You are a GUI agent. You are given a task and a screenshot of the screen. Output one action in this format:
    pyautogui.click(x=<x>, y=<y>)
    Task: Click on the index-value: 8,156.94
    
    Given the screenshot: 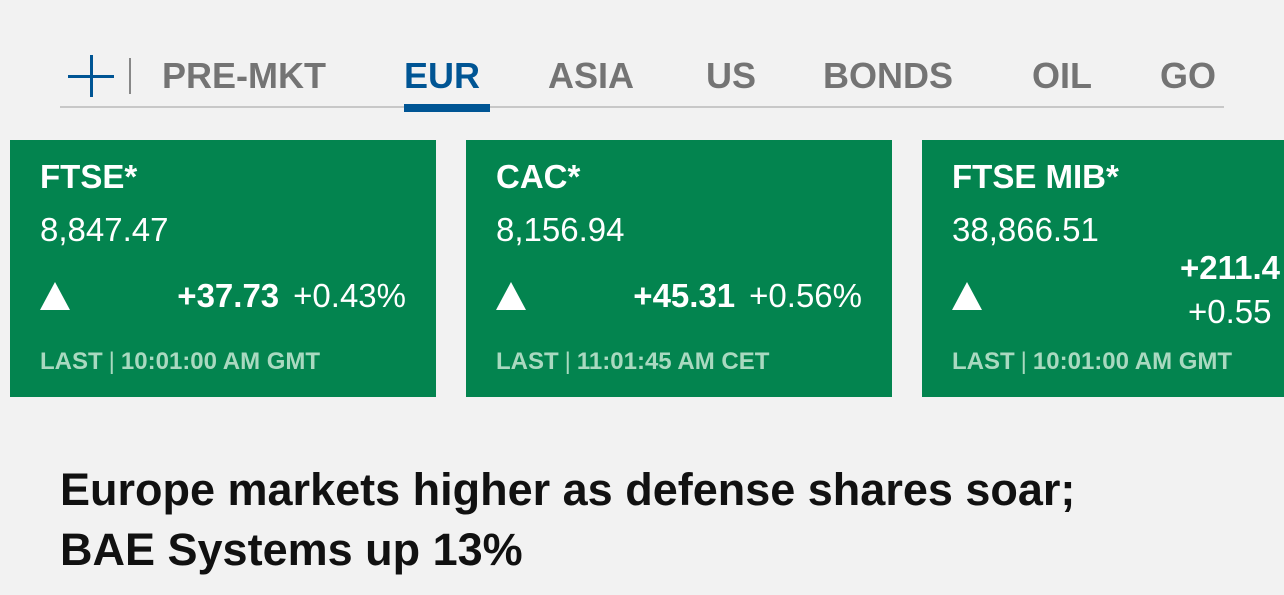 What is the action you would take?
    pyautogui.click(x=560, y=229)
    